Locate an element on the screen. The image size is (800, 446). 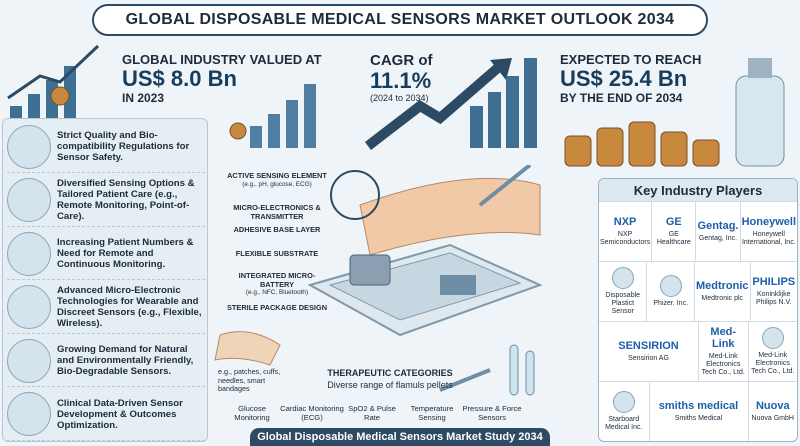
stat-value: 11.1% is located at coordinates (401, 80).